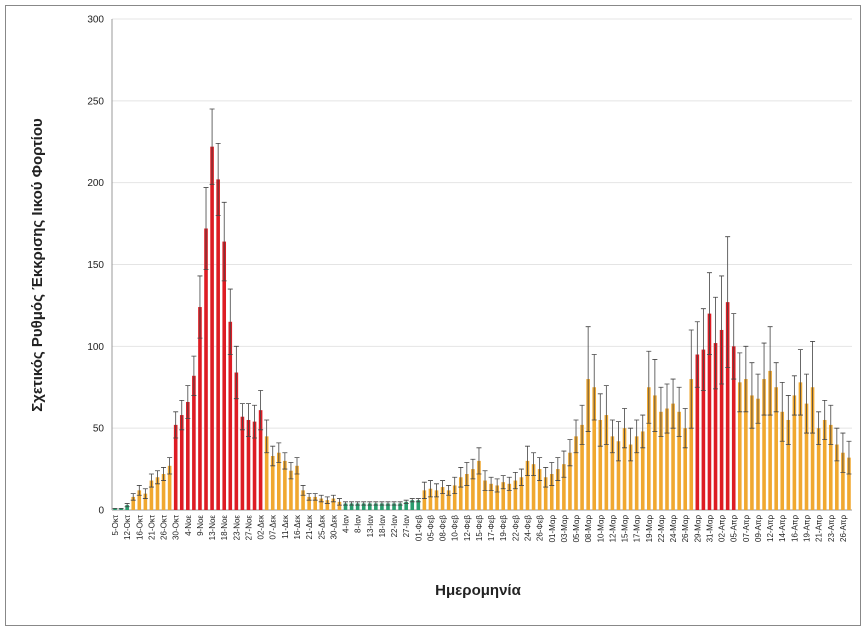  What do you see at coordinates (430, 528) in the screenshot?
I see `x-tick-label: 05-Φεβ` at bounding box center [430, 528].